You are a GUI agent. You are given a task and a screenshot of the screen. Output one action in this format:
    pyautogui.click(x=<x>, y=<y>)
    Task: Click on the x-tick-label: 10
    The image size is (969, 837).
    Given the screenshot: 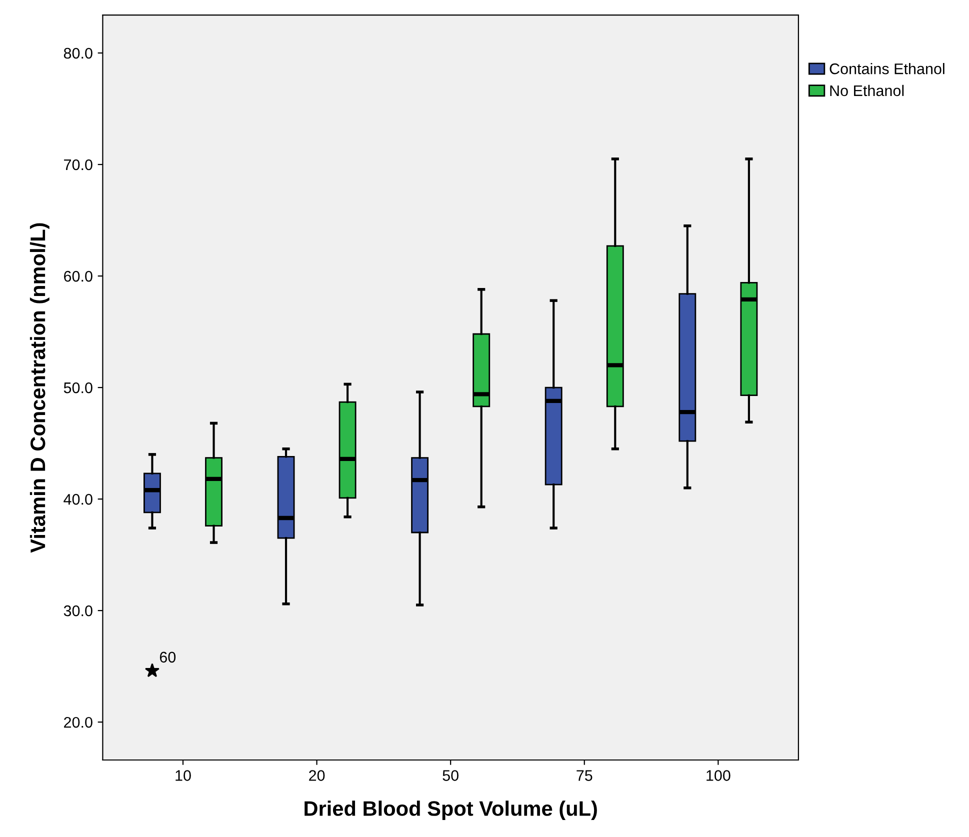 What is the action you would take?
    pyautogui.click(x=183, y=775)
    